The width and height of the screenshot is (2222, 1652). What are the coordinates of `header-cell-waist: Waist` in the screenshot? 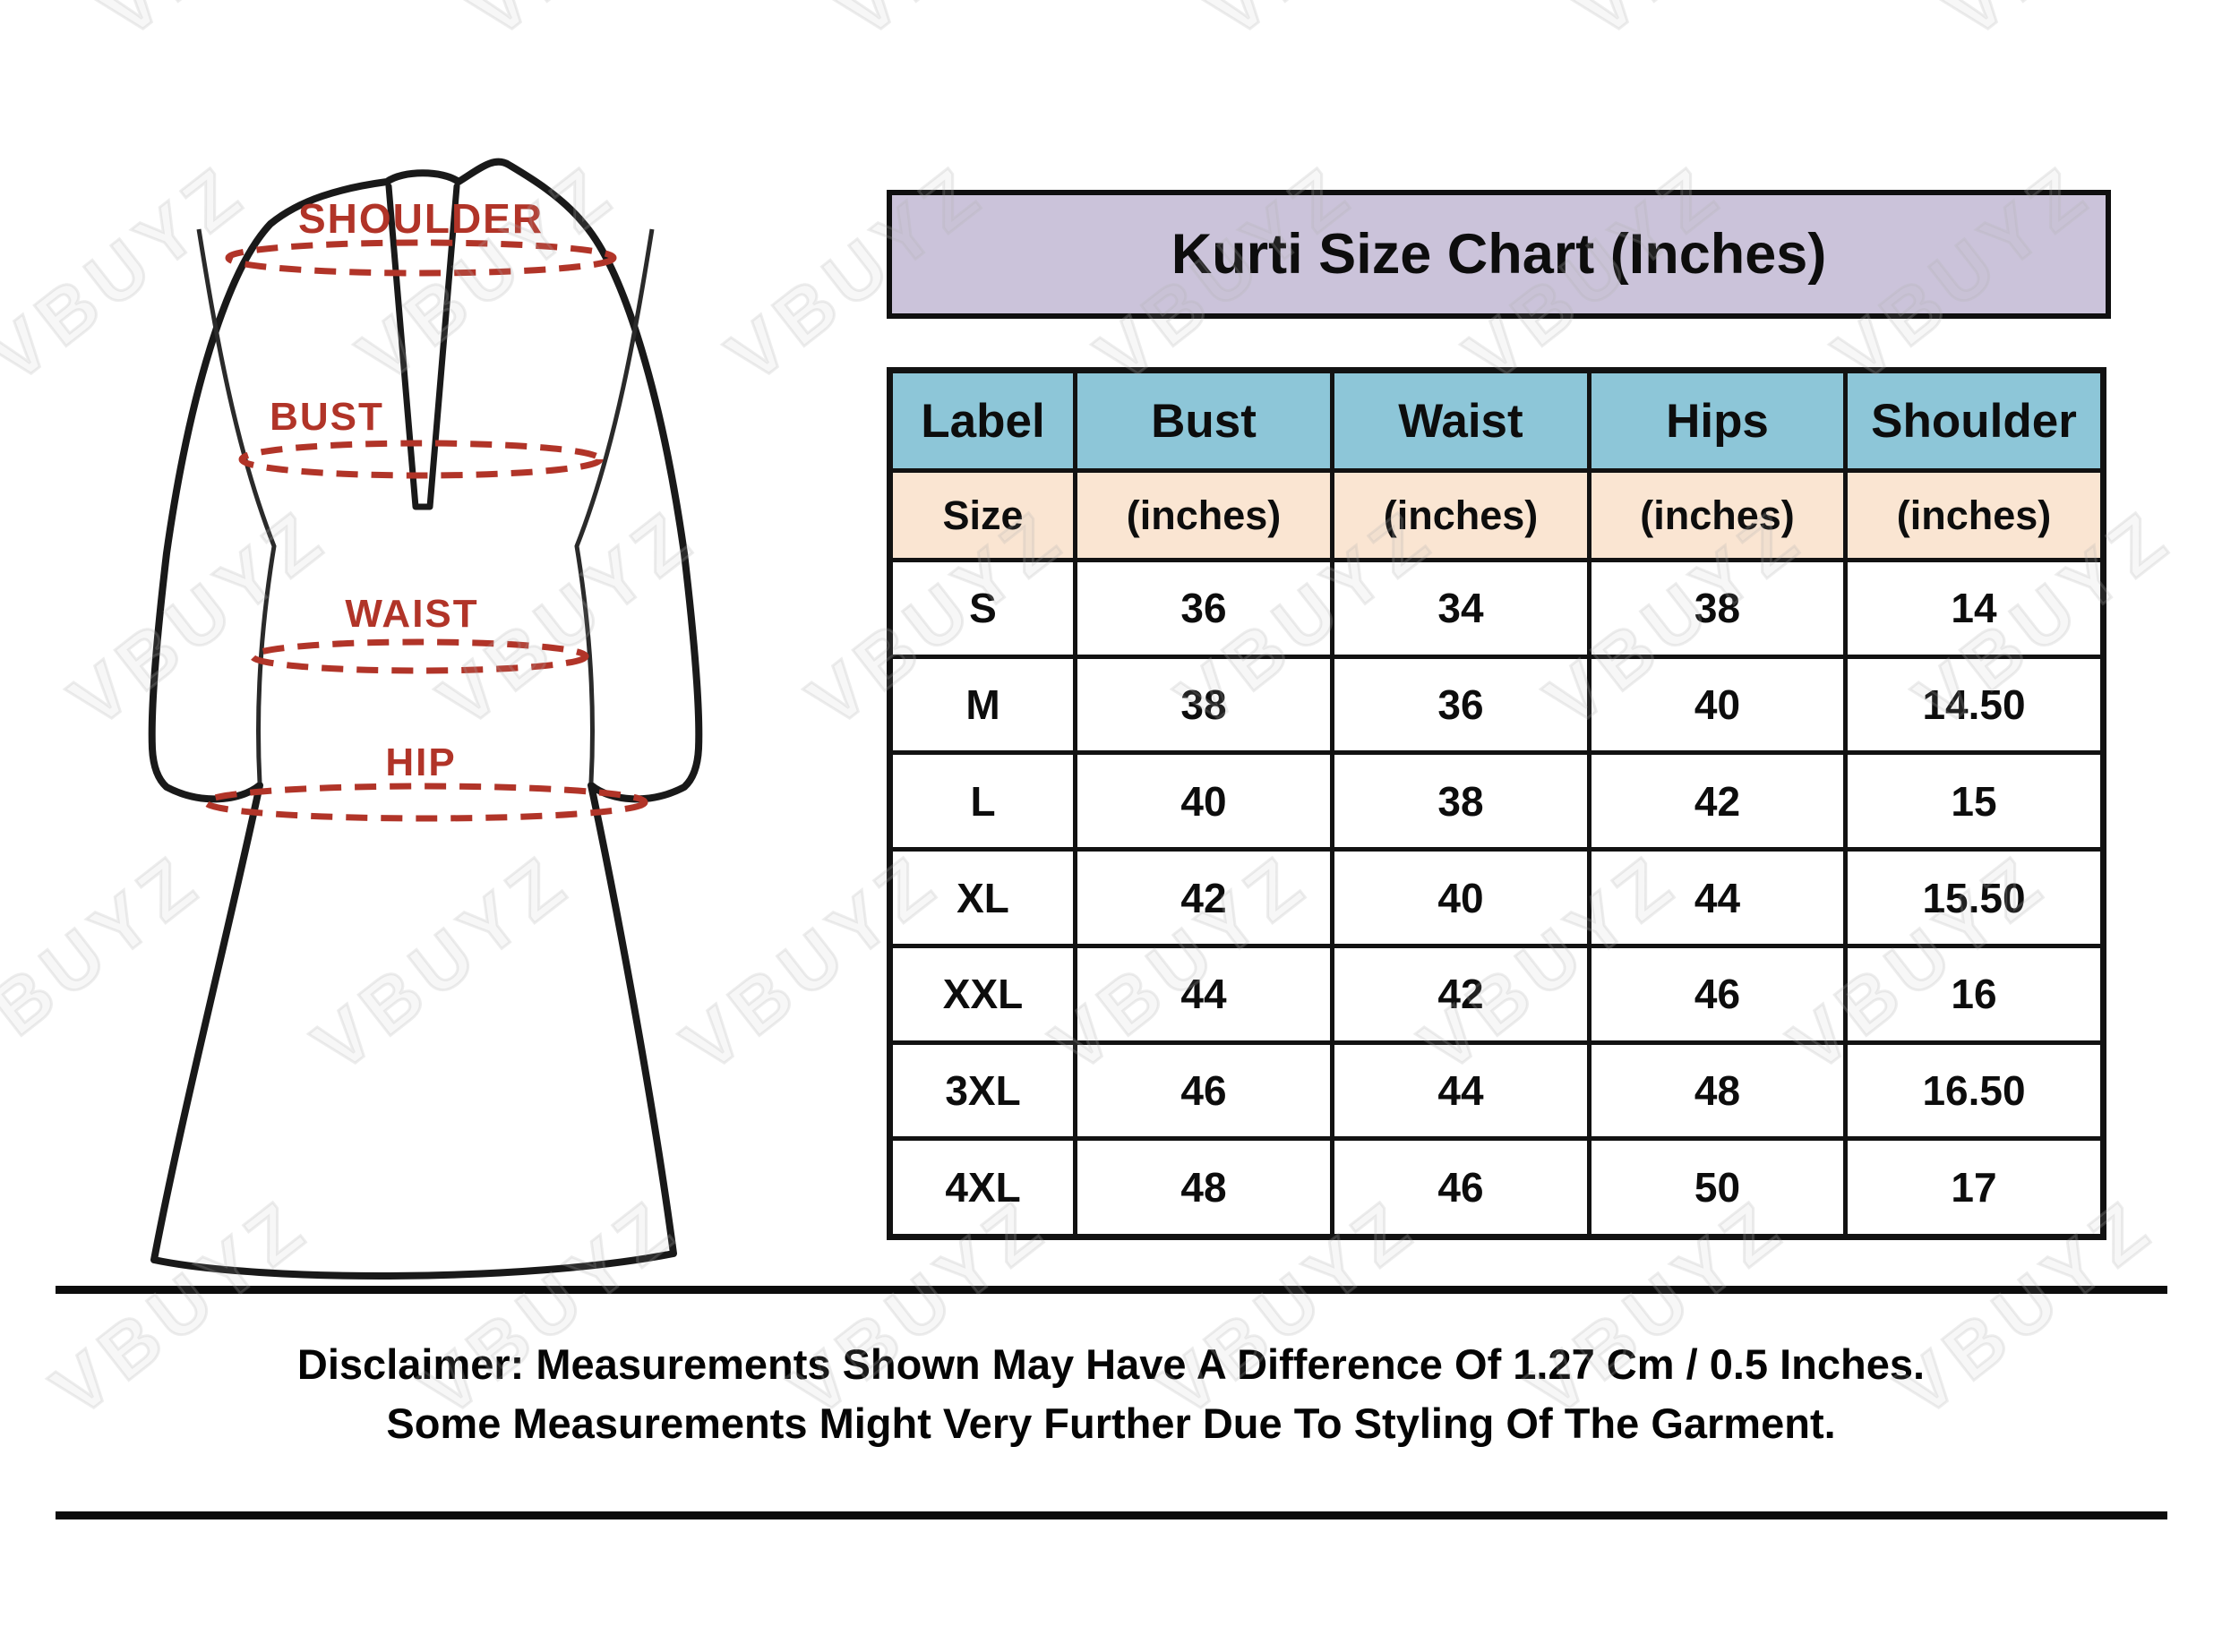 It's located at (1461, 420).